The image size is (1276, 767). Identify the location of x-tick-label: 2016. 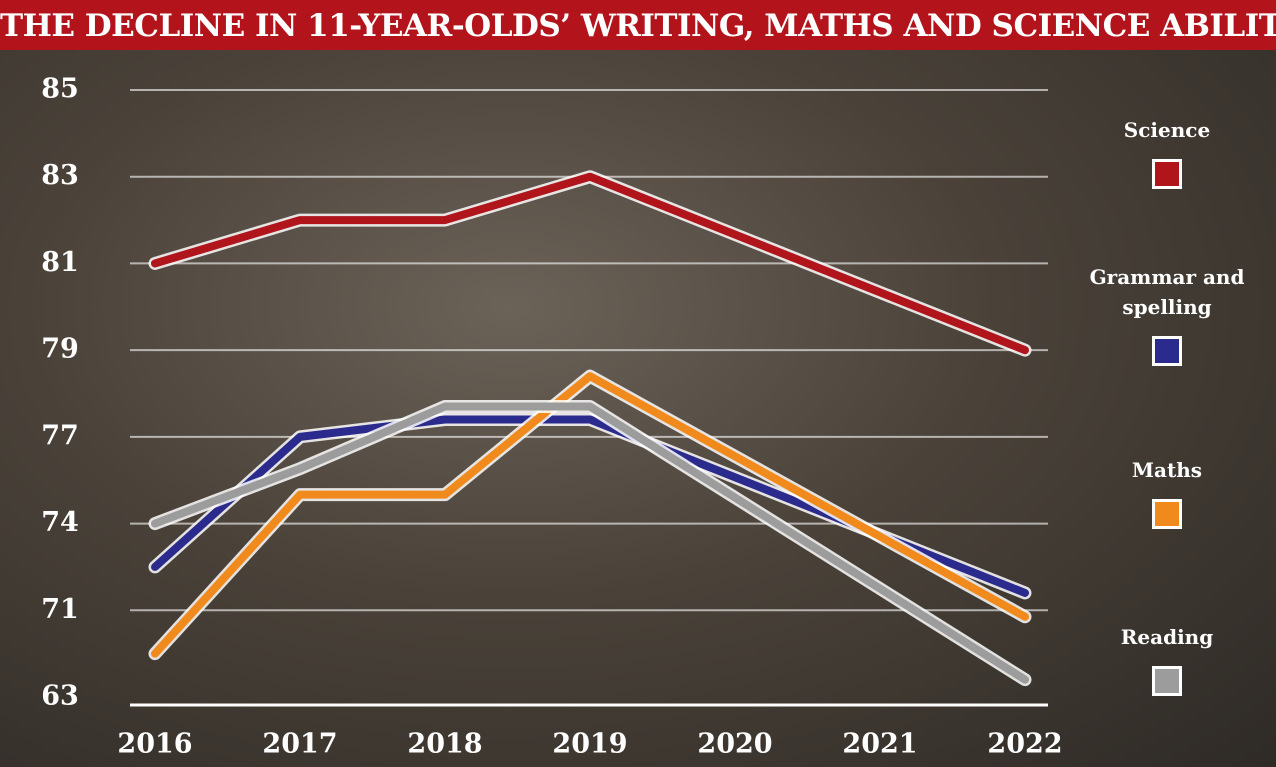
(154, 744).